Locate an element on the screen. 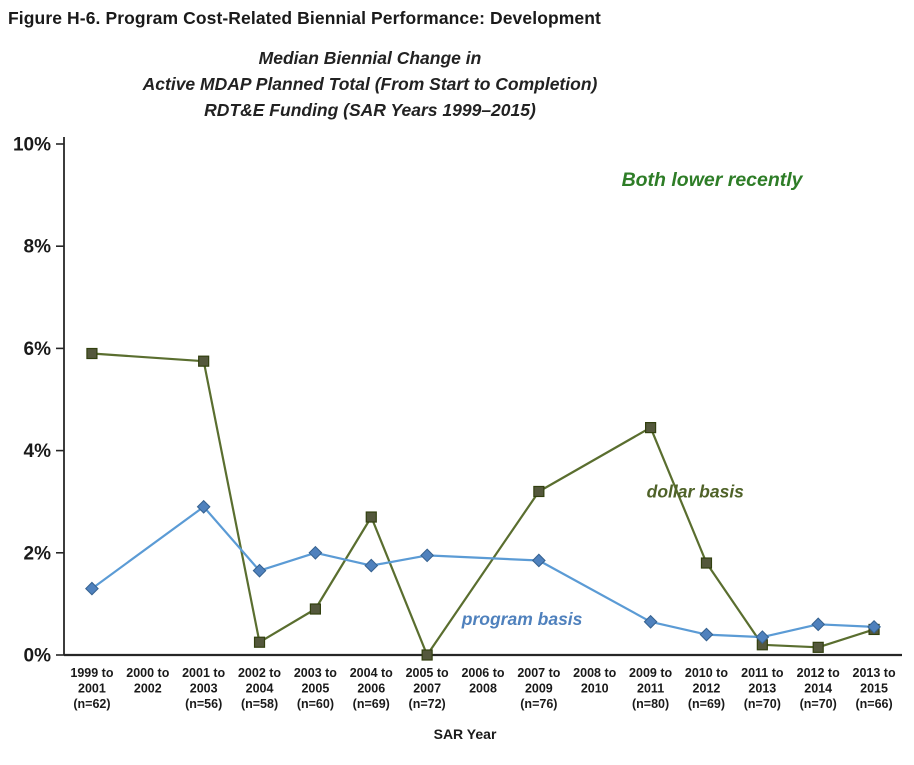 This screenshot has height=765, width=914. x-tick-label: 2008 to is located at coordinates (594, 673).